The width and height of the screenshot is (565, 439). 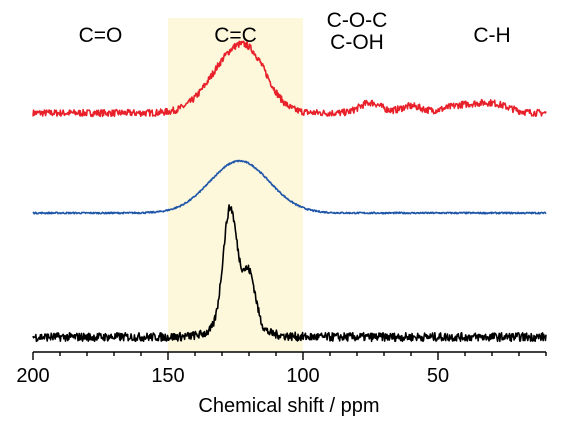 What do you see at coordinates (101, 35) in the screenshot?
I see `region-label: C=O` at bounding box center [101, 35].